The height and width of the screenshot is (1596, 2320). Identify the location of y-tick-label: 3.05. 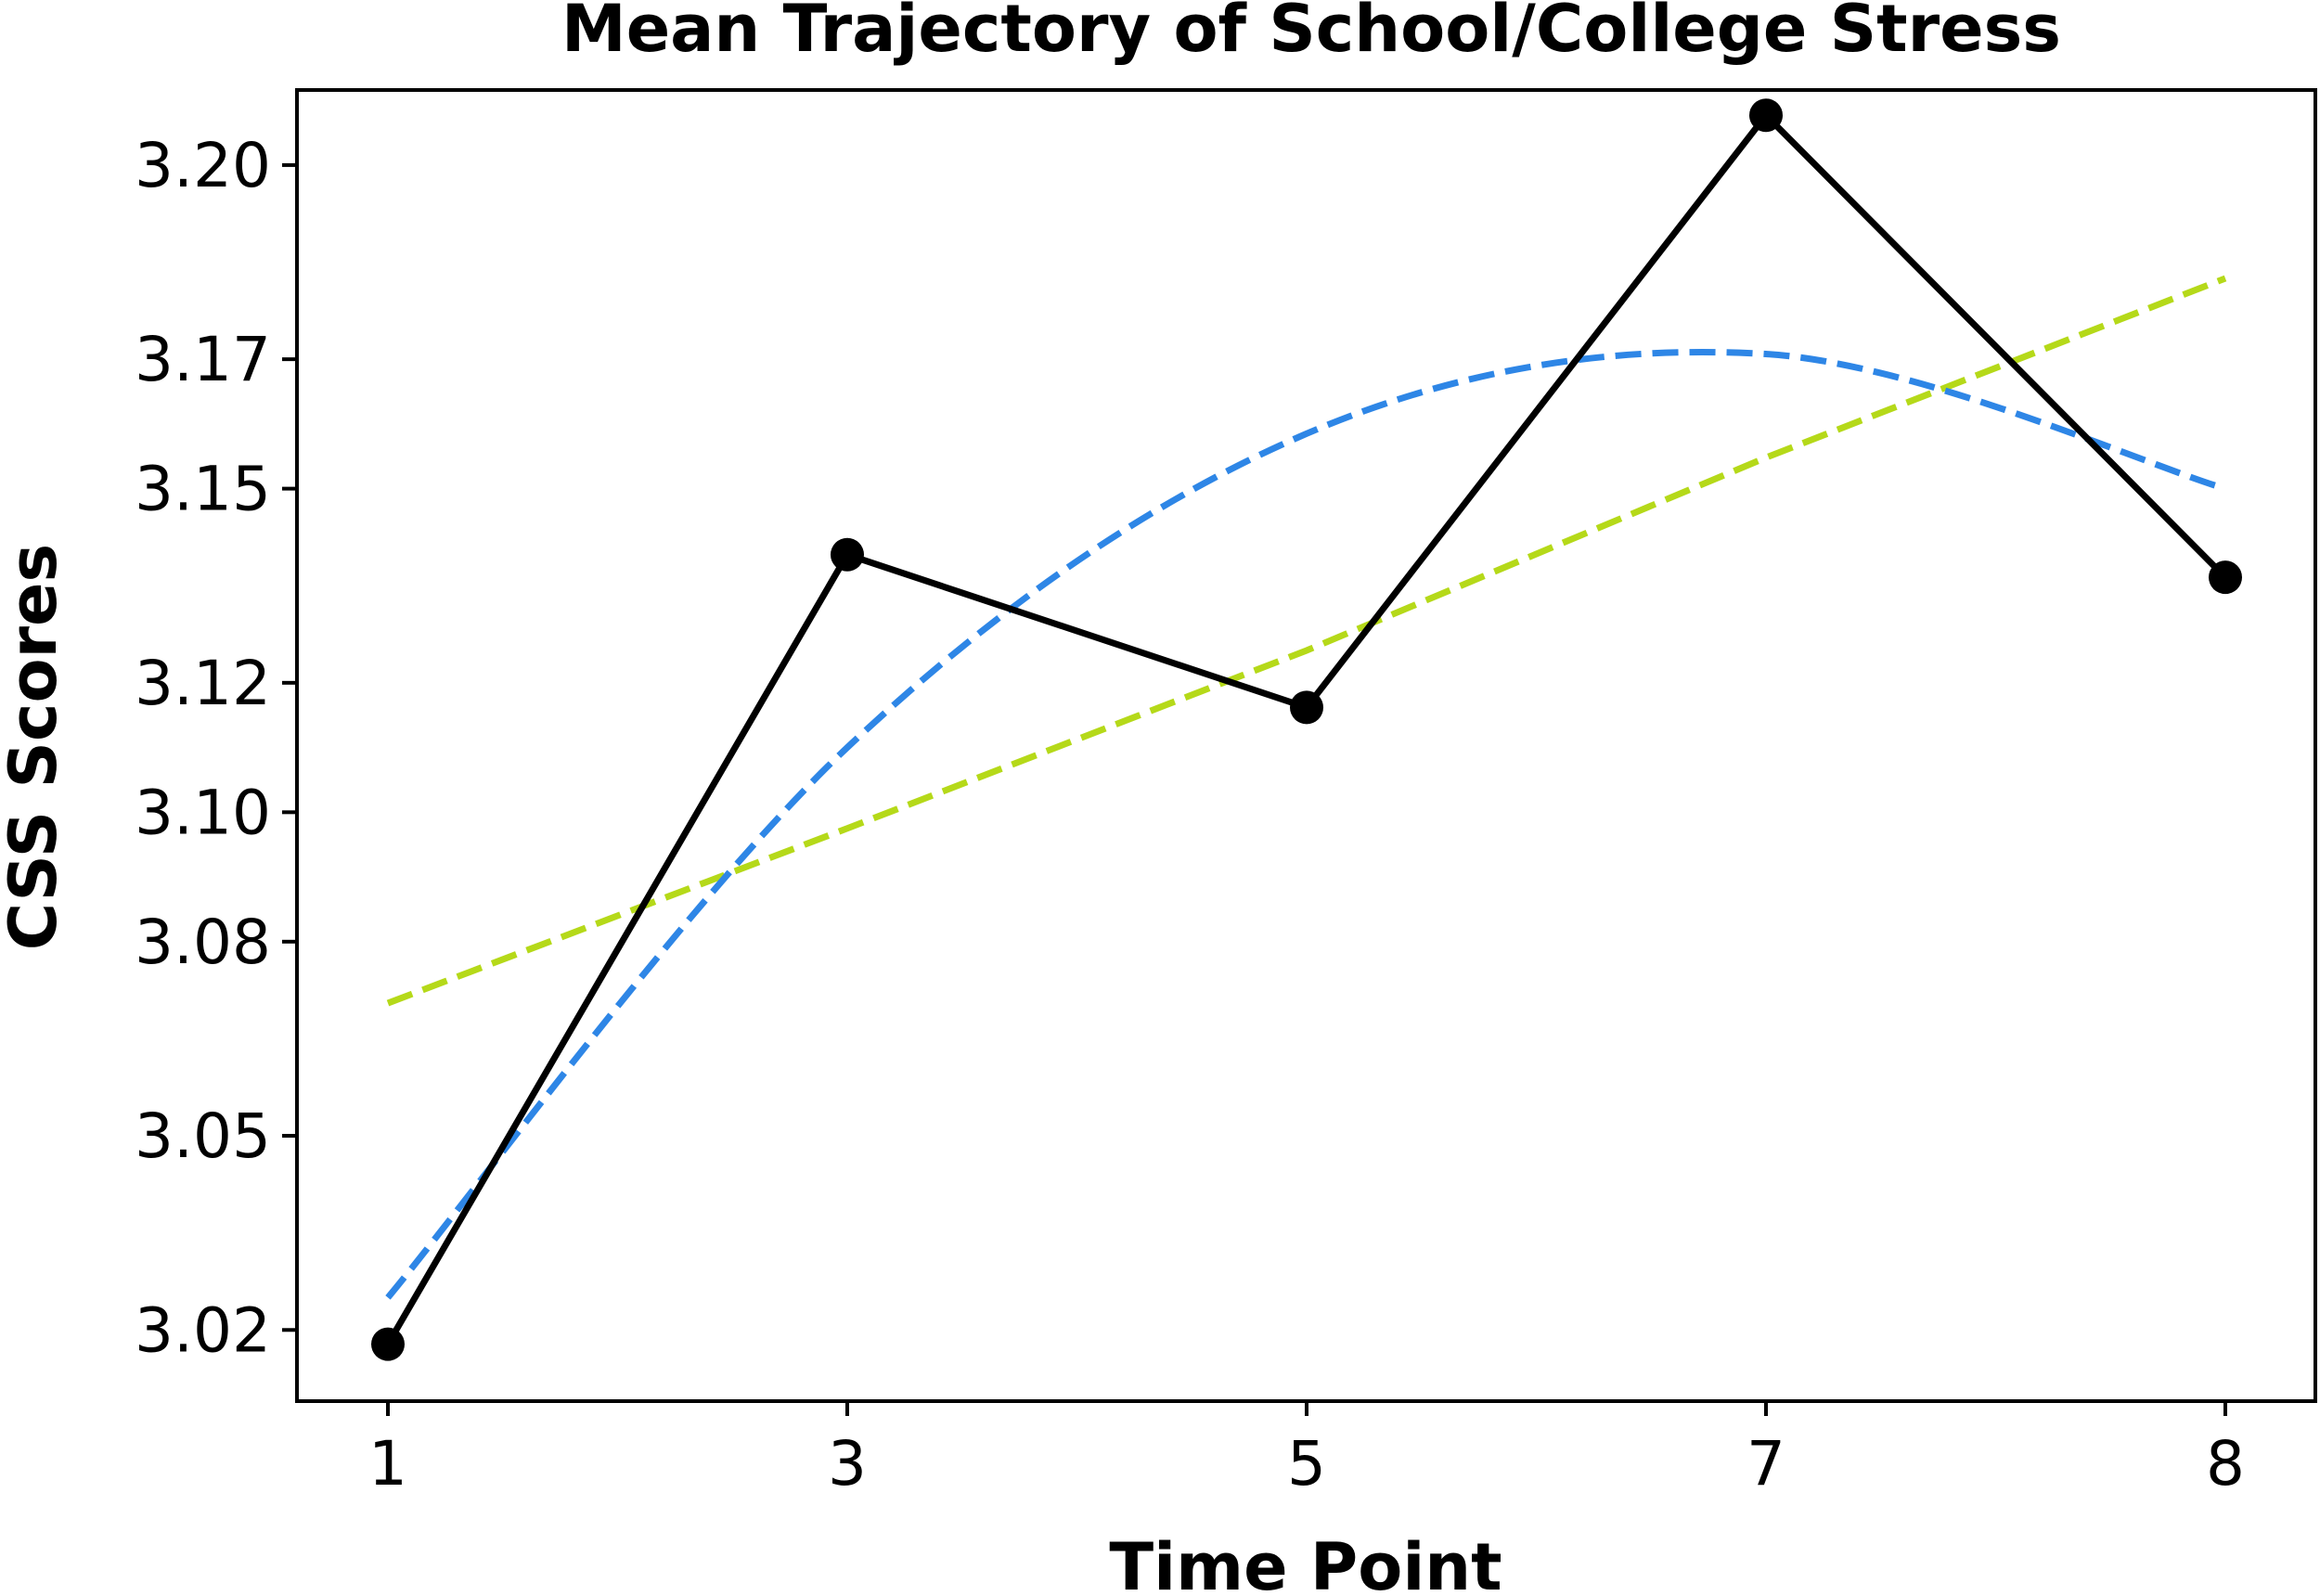
(203, 1136).